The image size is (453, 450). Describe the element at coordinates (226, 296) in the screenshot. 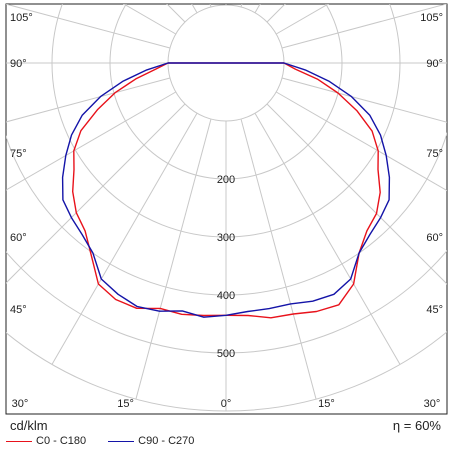

I see `radial-tick-400: 400` at that location.